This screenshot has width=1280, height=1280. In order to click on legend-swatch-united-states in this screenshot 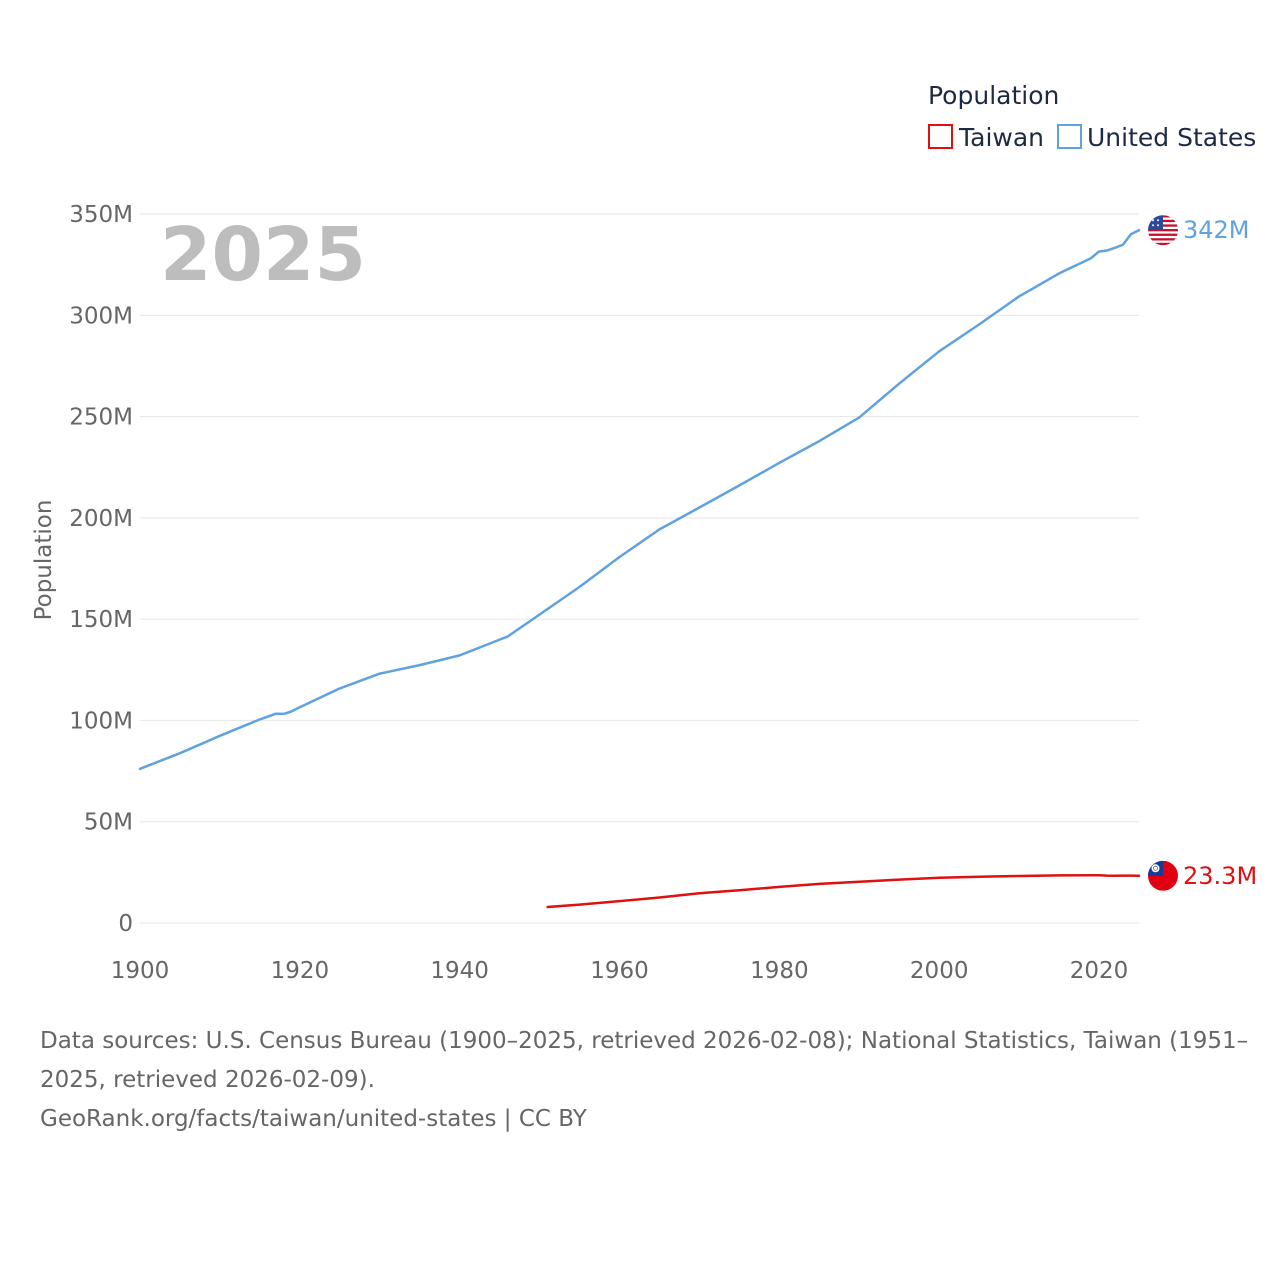, I will do `click(1069, 136)`.